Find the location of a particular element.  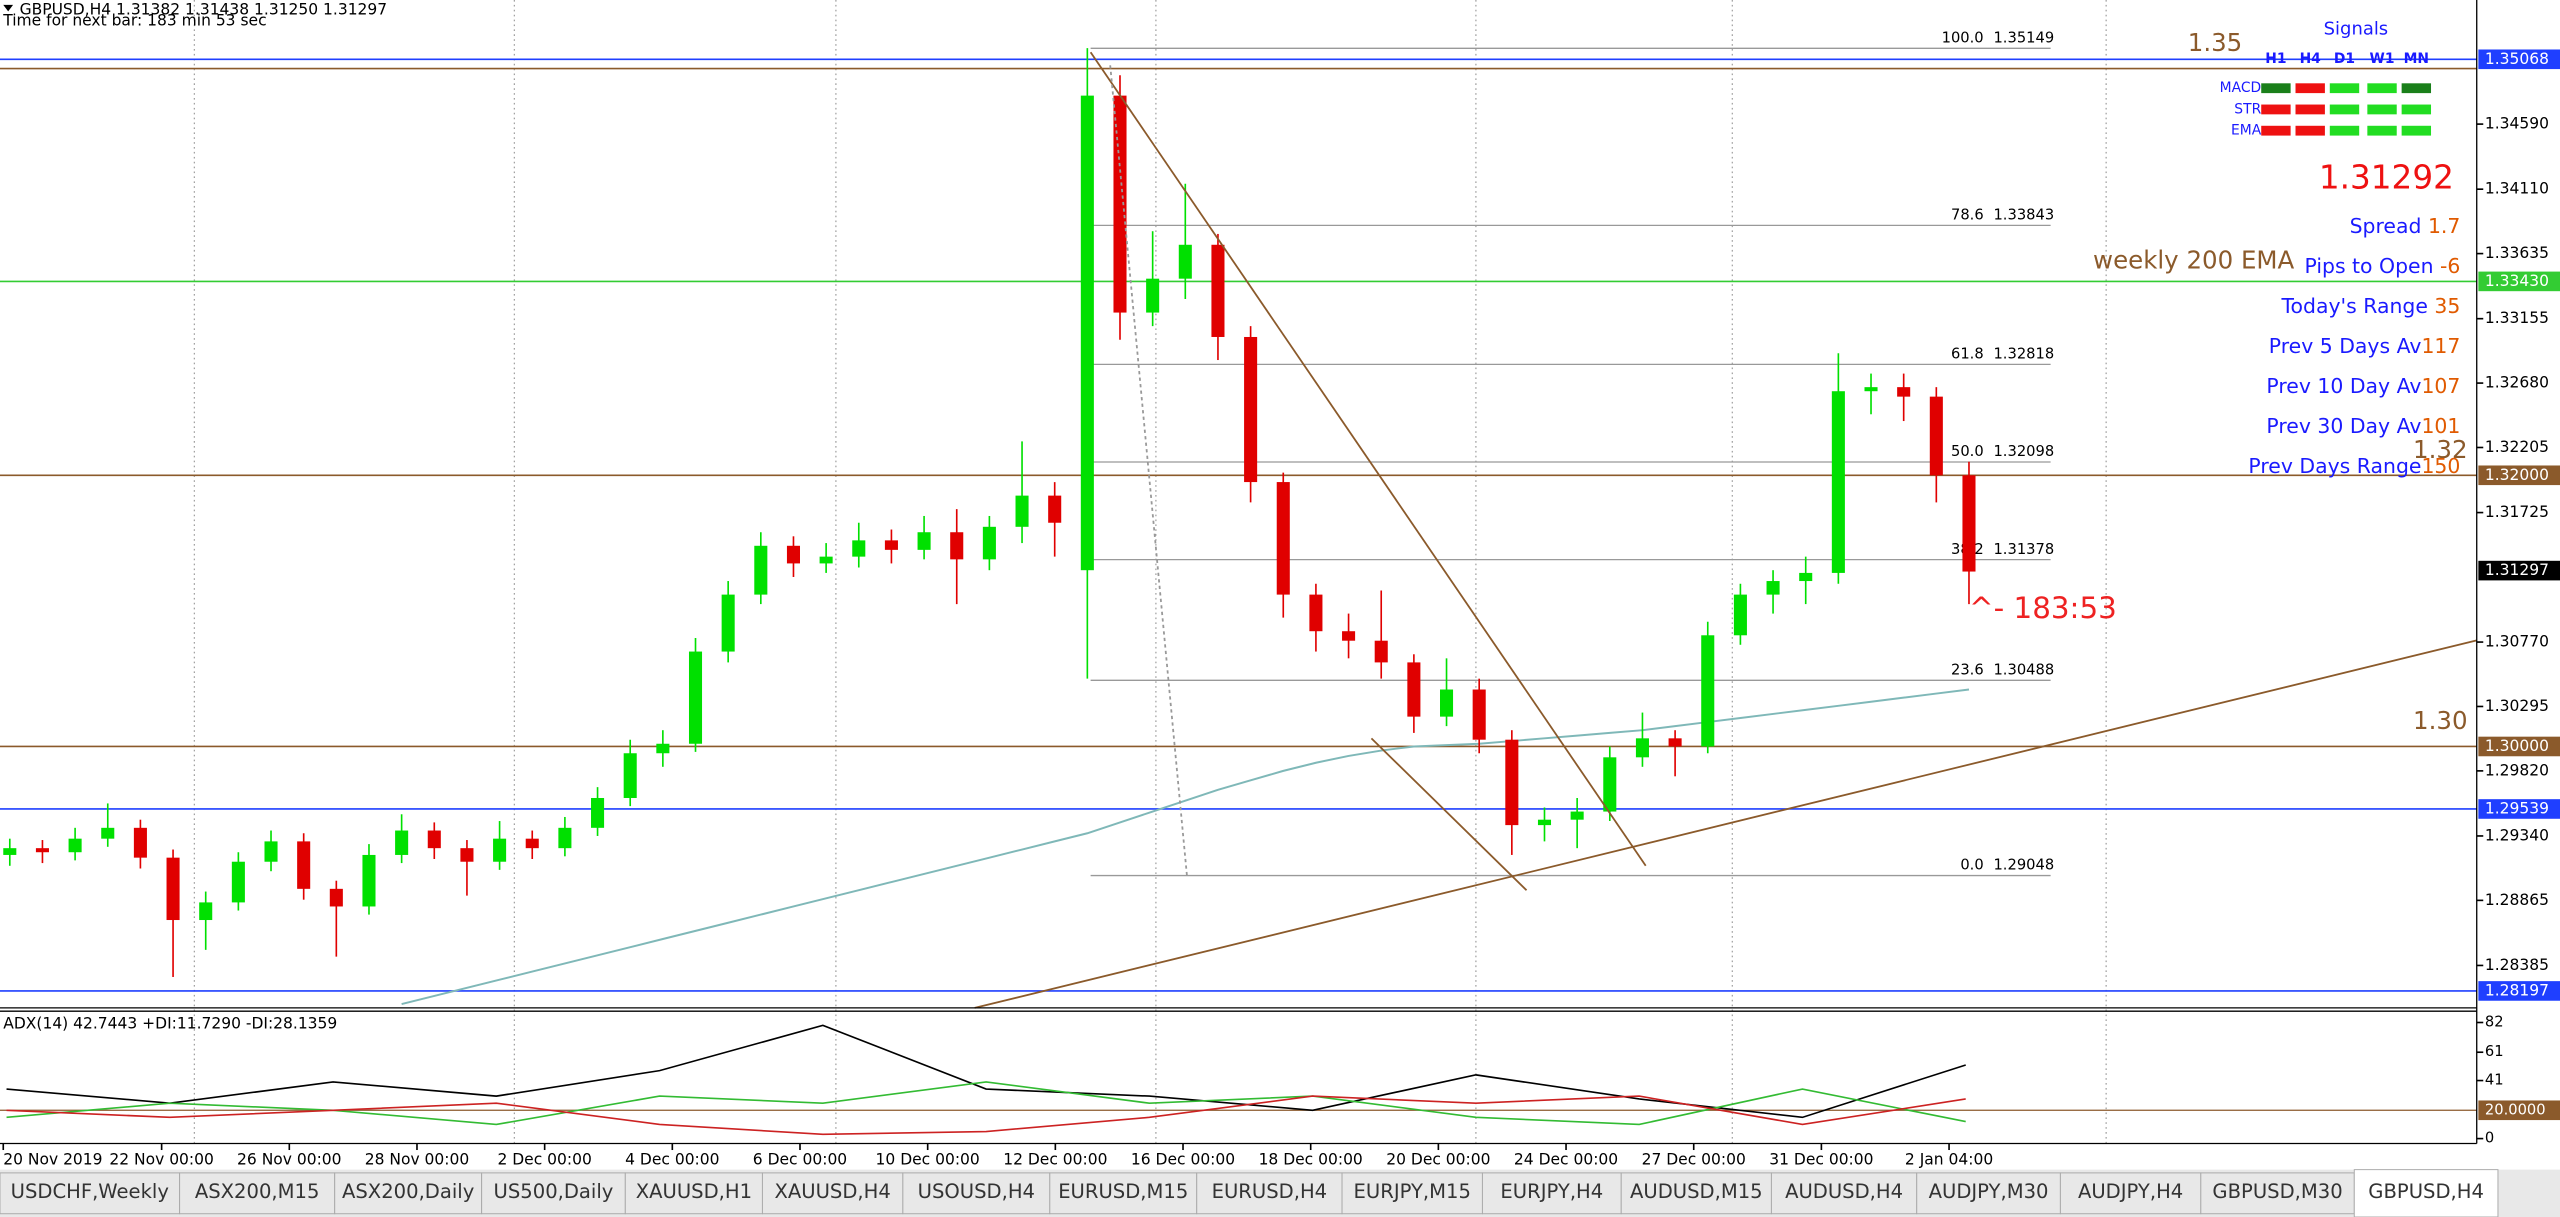

tab-label: EURJPY,H4 is located at coordinates (1551, 1191).